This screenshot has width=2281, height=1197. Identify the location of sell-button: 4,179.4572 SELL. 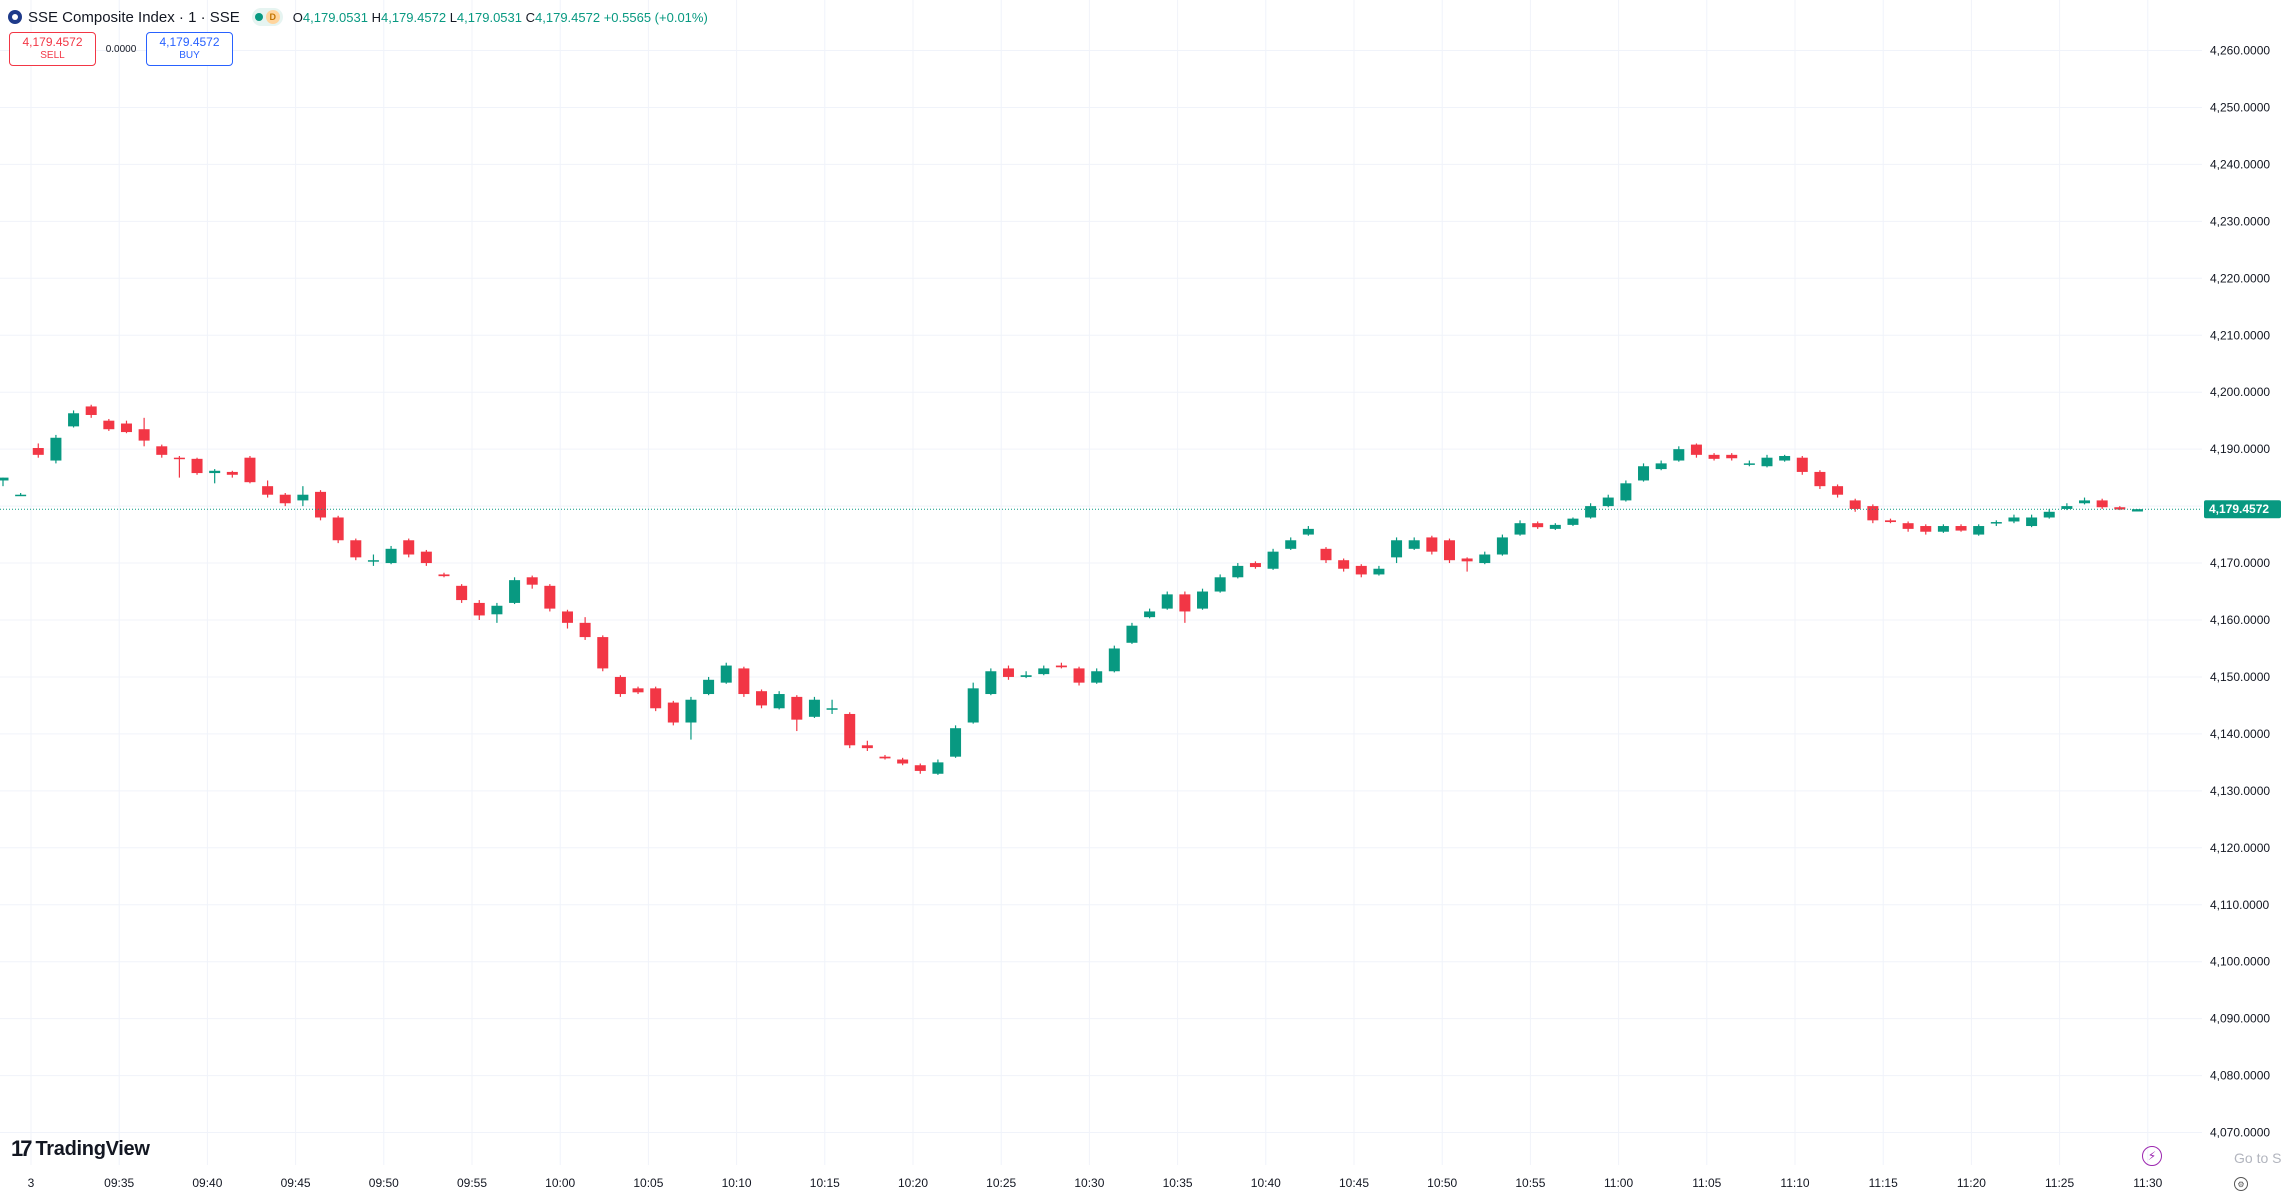
(52, 49).